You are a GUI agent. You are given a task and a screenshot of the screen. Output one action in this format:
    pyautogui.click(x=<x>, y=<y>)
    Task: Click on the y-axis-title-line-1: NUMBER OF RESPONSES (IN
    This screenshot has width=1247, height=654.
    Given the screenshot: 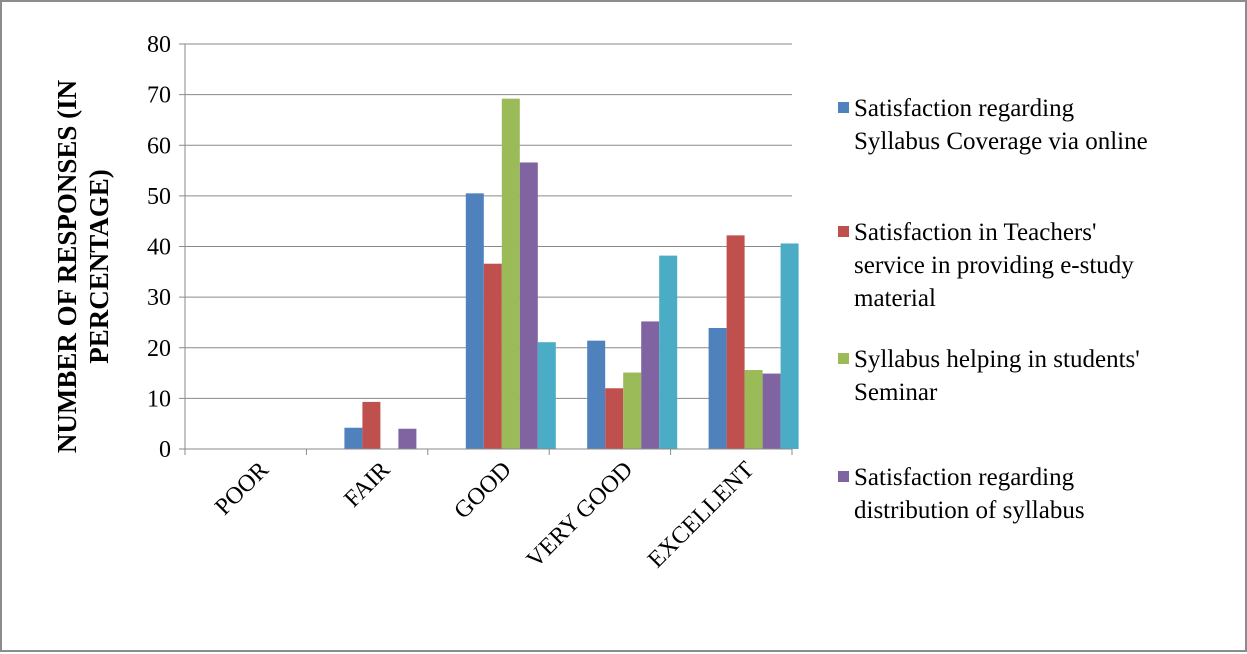 What is the action you would take?
    pyautogui.click(x=67, y=266)
    